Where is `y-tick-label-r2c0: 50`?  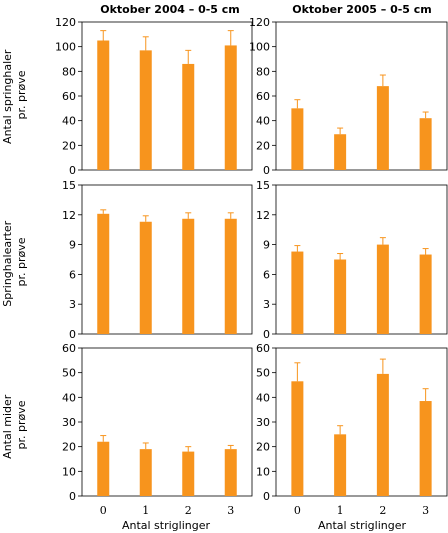
y-tick-label-r2c0: 50 is located at coordinates (69, 373).